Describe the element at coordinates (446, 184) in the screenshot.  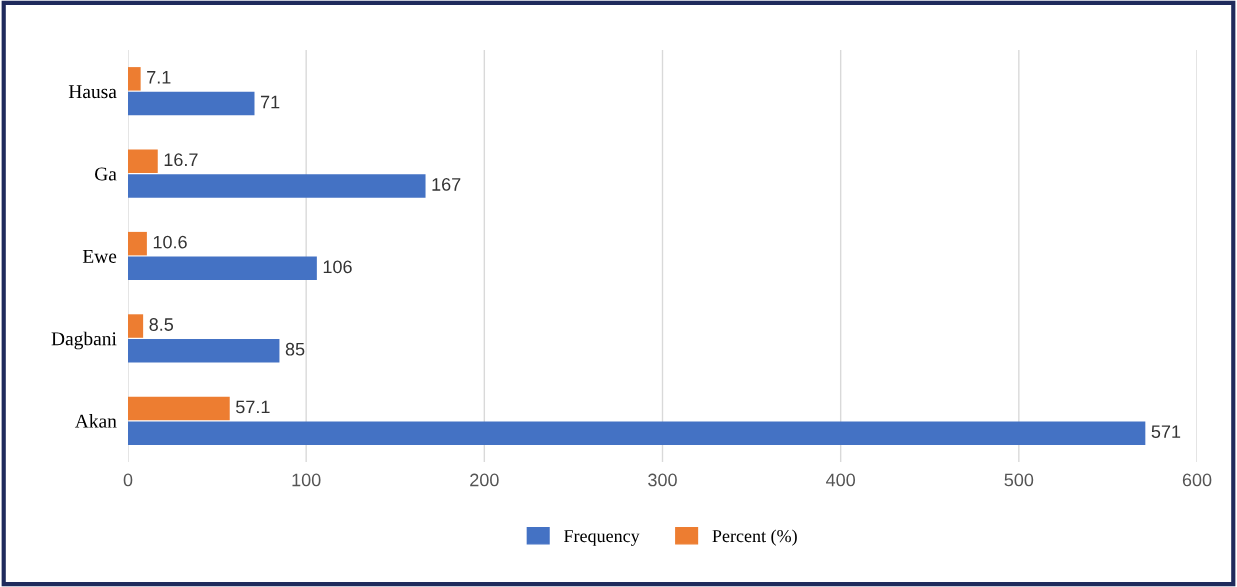
I see `data-label: 167` at that location.